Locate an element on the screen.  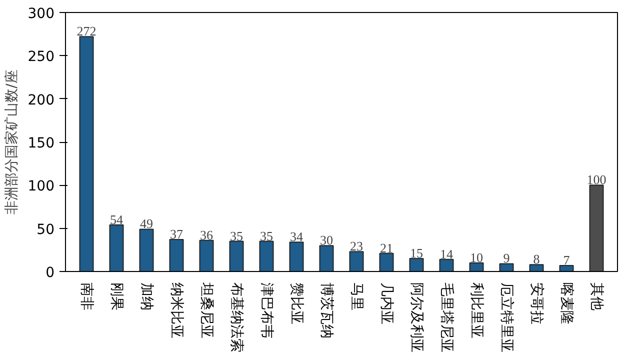
x-tick-label: 加纳 is located at coordinates (146, 296).